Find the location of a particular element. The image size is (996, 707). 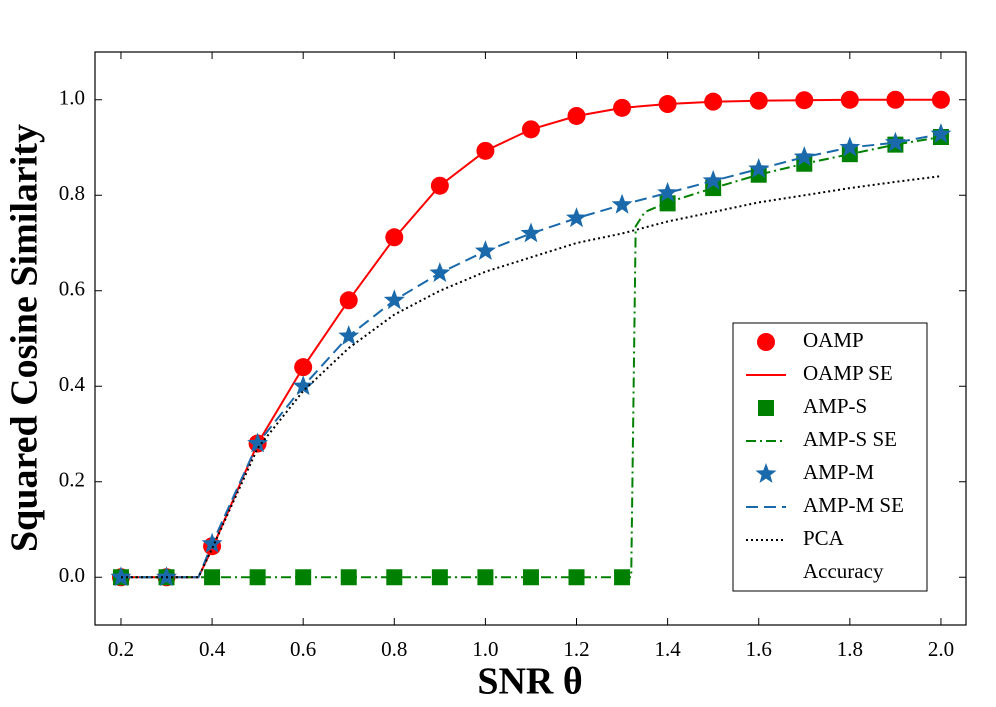

x-tick-label: 0.4 is located at coordinates (212, 649).